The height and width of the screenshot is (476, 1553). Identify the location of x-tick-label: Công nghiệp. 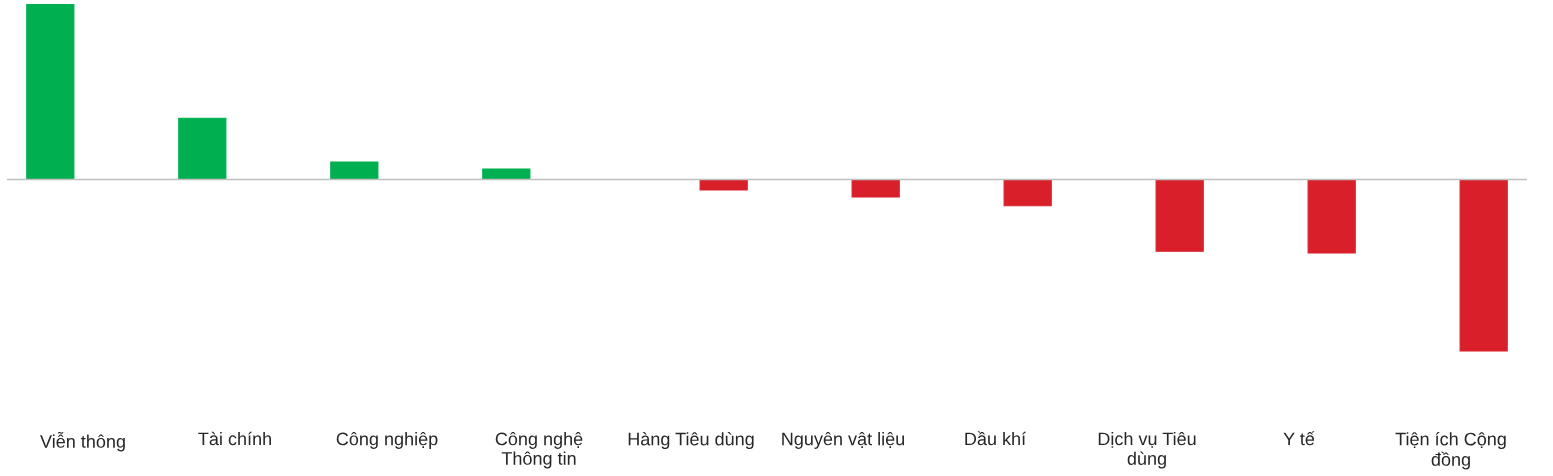
(387, 440).